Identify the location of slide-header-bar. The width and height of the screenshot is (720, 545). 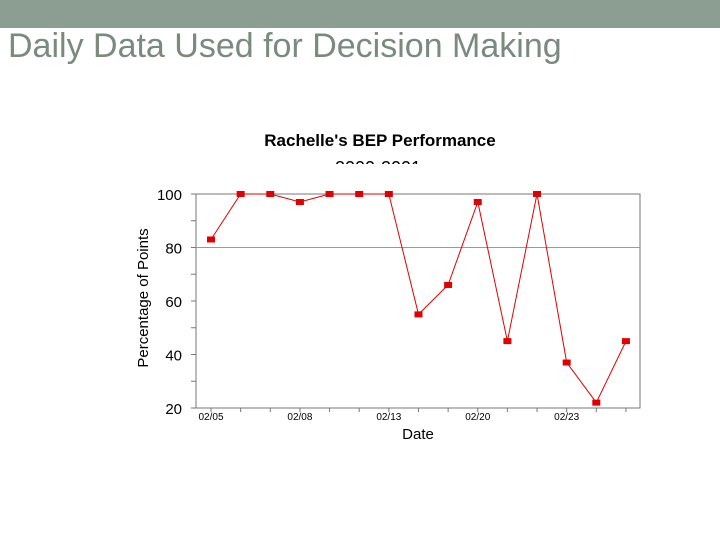
(360, 14).